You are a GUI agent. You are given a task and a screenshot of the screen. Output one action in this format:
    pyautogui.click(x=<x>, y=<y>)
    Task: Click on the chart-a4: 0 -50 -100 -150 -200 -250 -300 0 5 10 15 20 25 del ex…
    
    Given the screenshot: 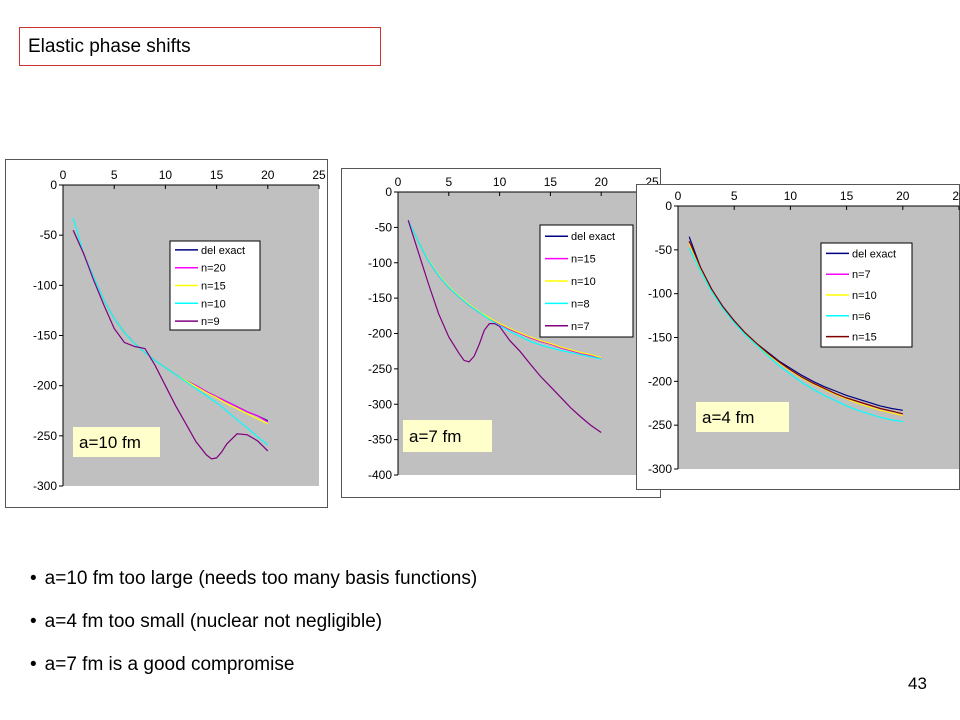 What is the action you would take?
    pyautogui.click(x=798, y=337)
    